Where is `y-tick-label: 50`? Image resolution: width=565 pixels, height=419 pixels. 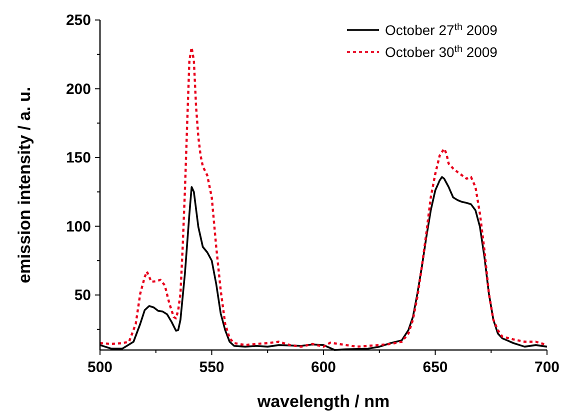
y-tick-label: 50 is located at coordinates (82, 295).